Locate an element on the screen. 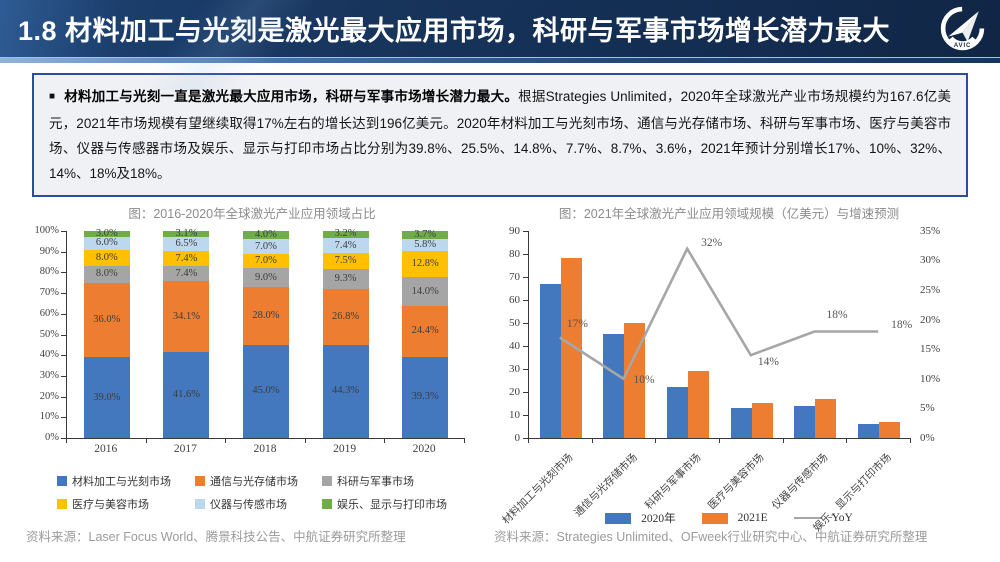 The height and width of the screenshot is (562, 1000). bar-segment: 3.0% is located at coordinates (106, 233).